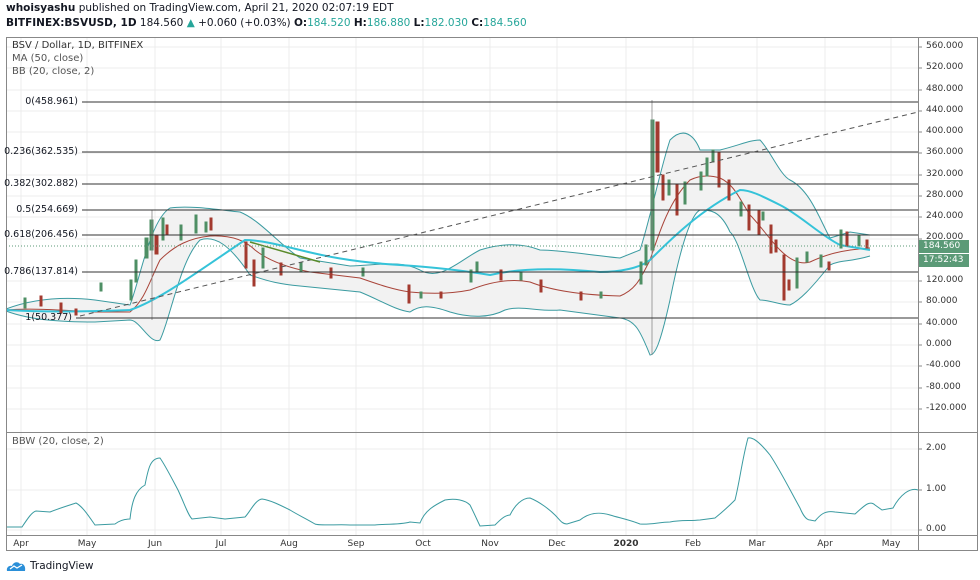  Describe the element at coordinates (945, 216) in the screenshot. I see `price-tick: 240.000` at that location.